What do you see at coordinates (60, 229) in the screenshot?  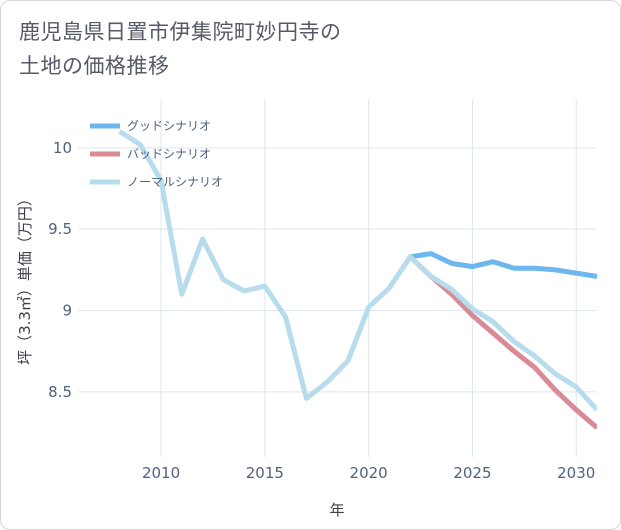 I see `y-tick-label: 9.5` at bounding box center [60, 229].